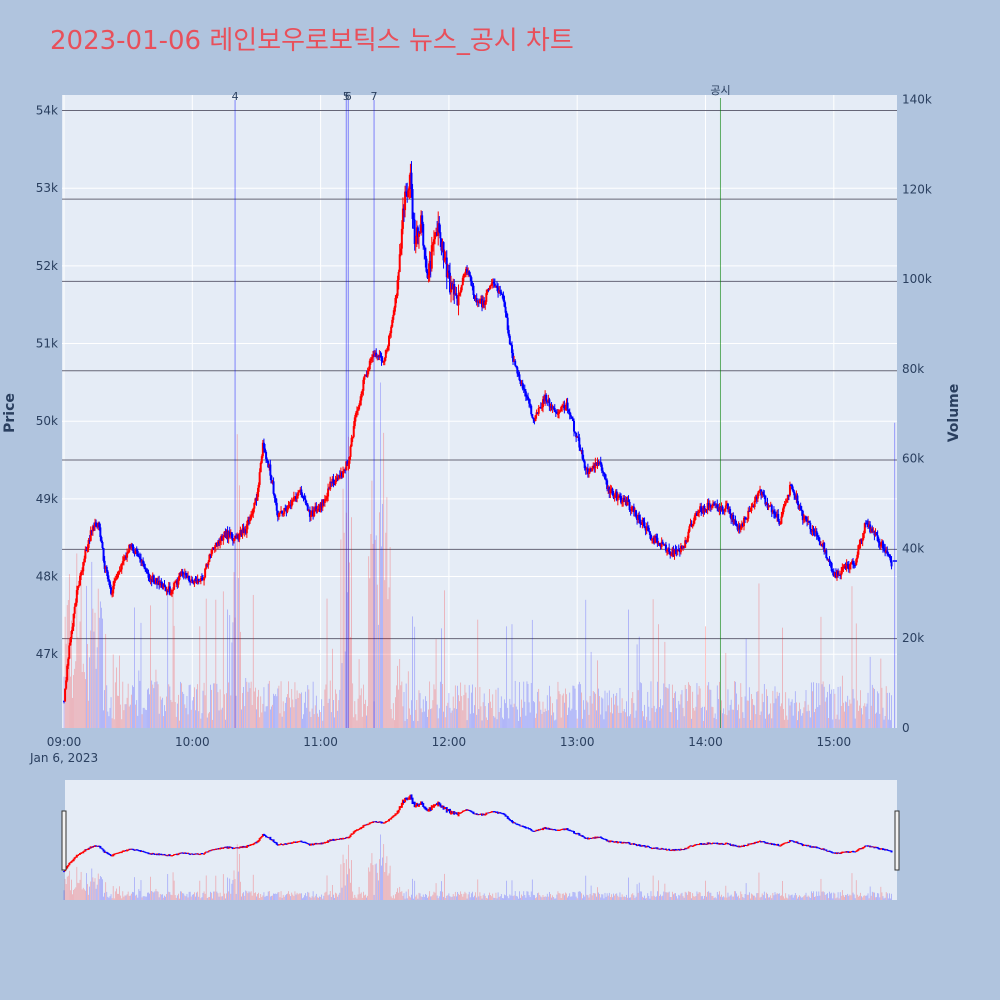  I want to click on range-slider-left-handle, so click(64, 840).